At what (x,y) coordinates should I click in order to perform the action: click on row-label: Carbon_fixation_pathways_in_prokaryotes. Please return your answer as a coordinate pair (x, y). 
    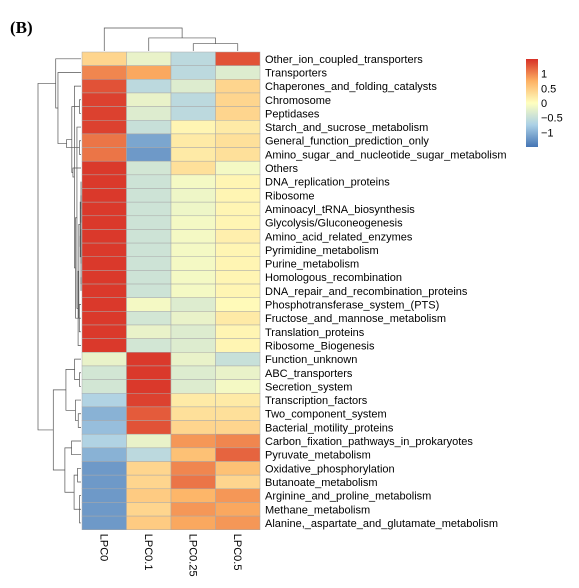
    Looking at the image, I should click on (369, 442).